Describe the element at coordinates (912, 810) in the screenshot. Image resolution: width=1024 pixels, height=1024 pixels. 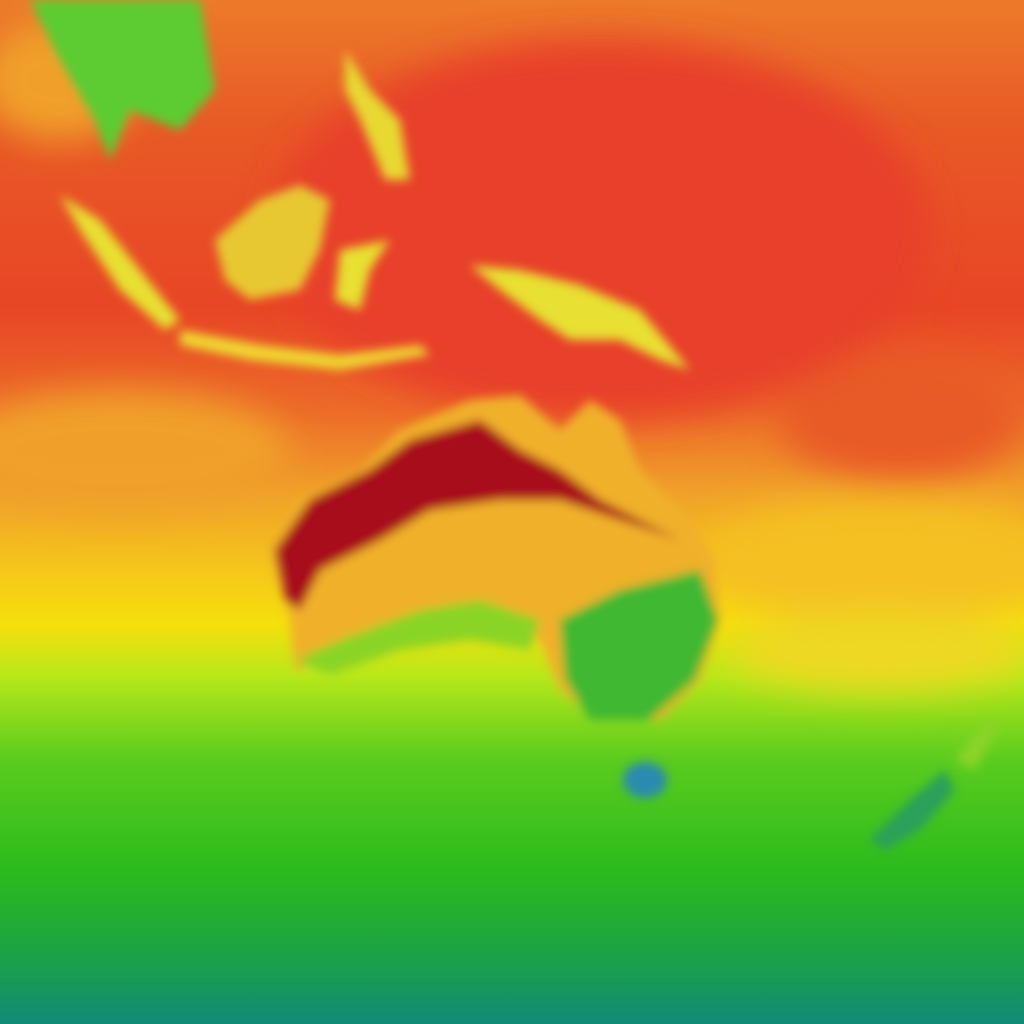
I see `new-zealand` at that location.